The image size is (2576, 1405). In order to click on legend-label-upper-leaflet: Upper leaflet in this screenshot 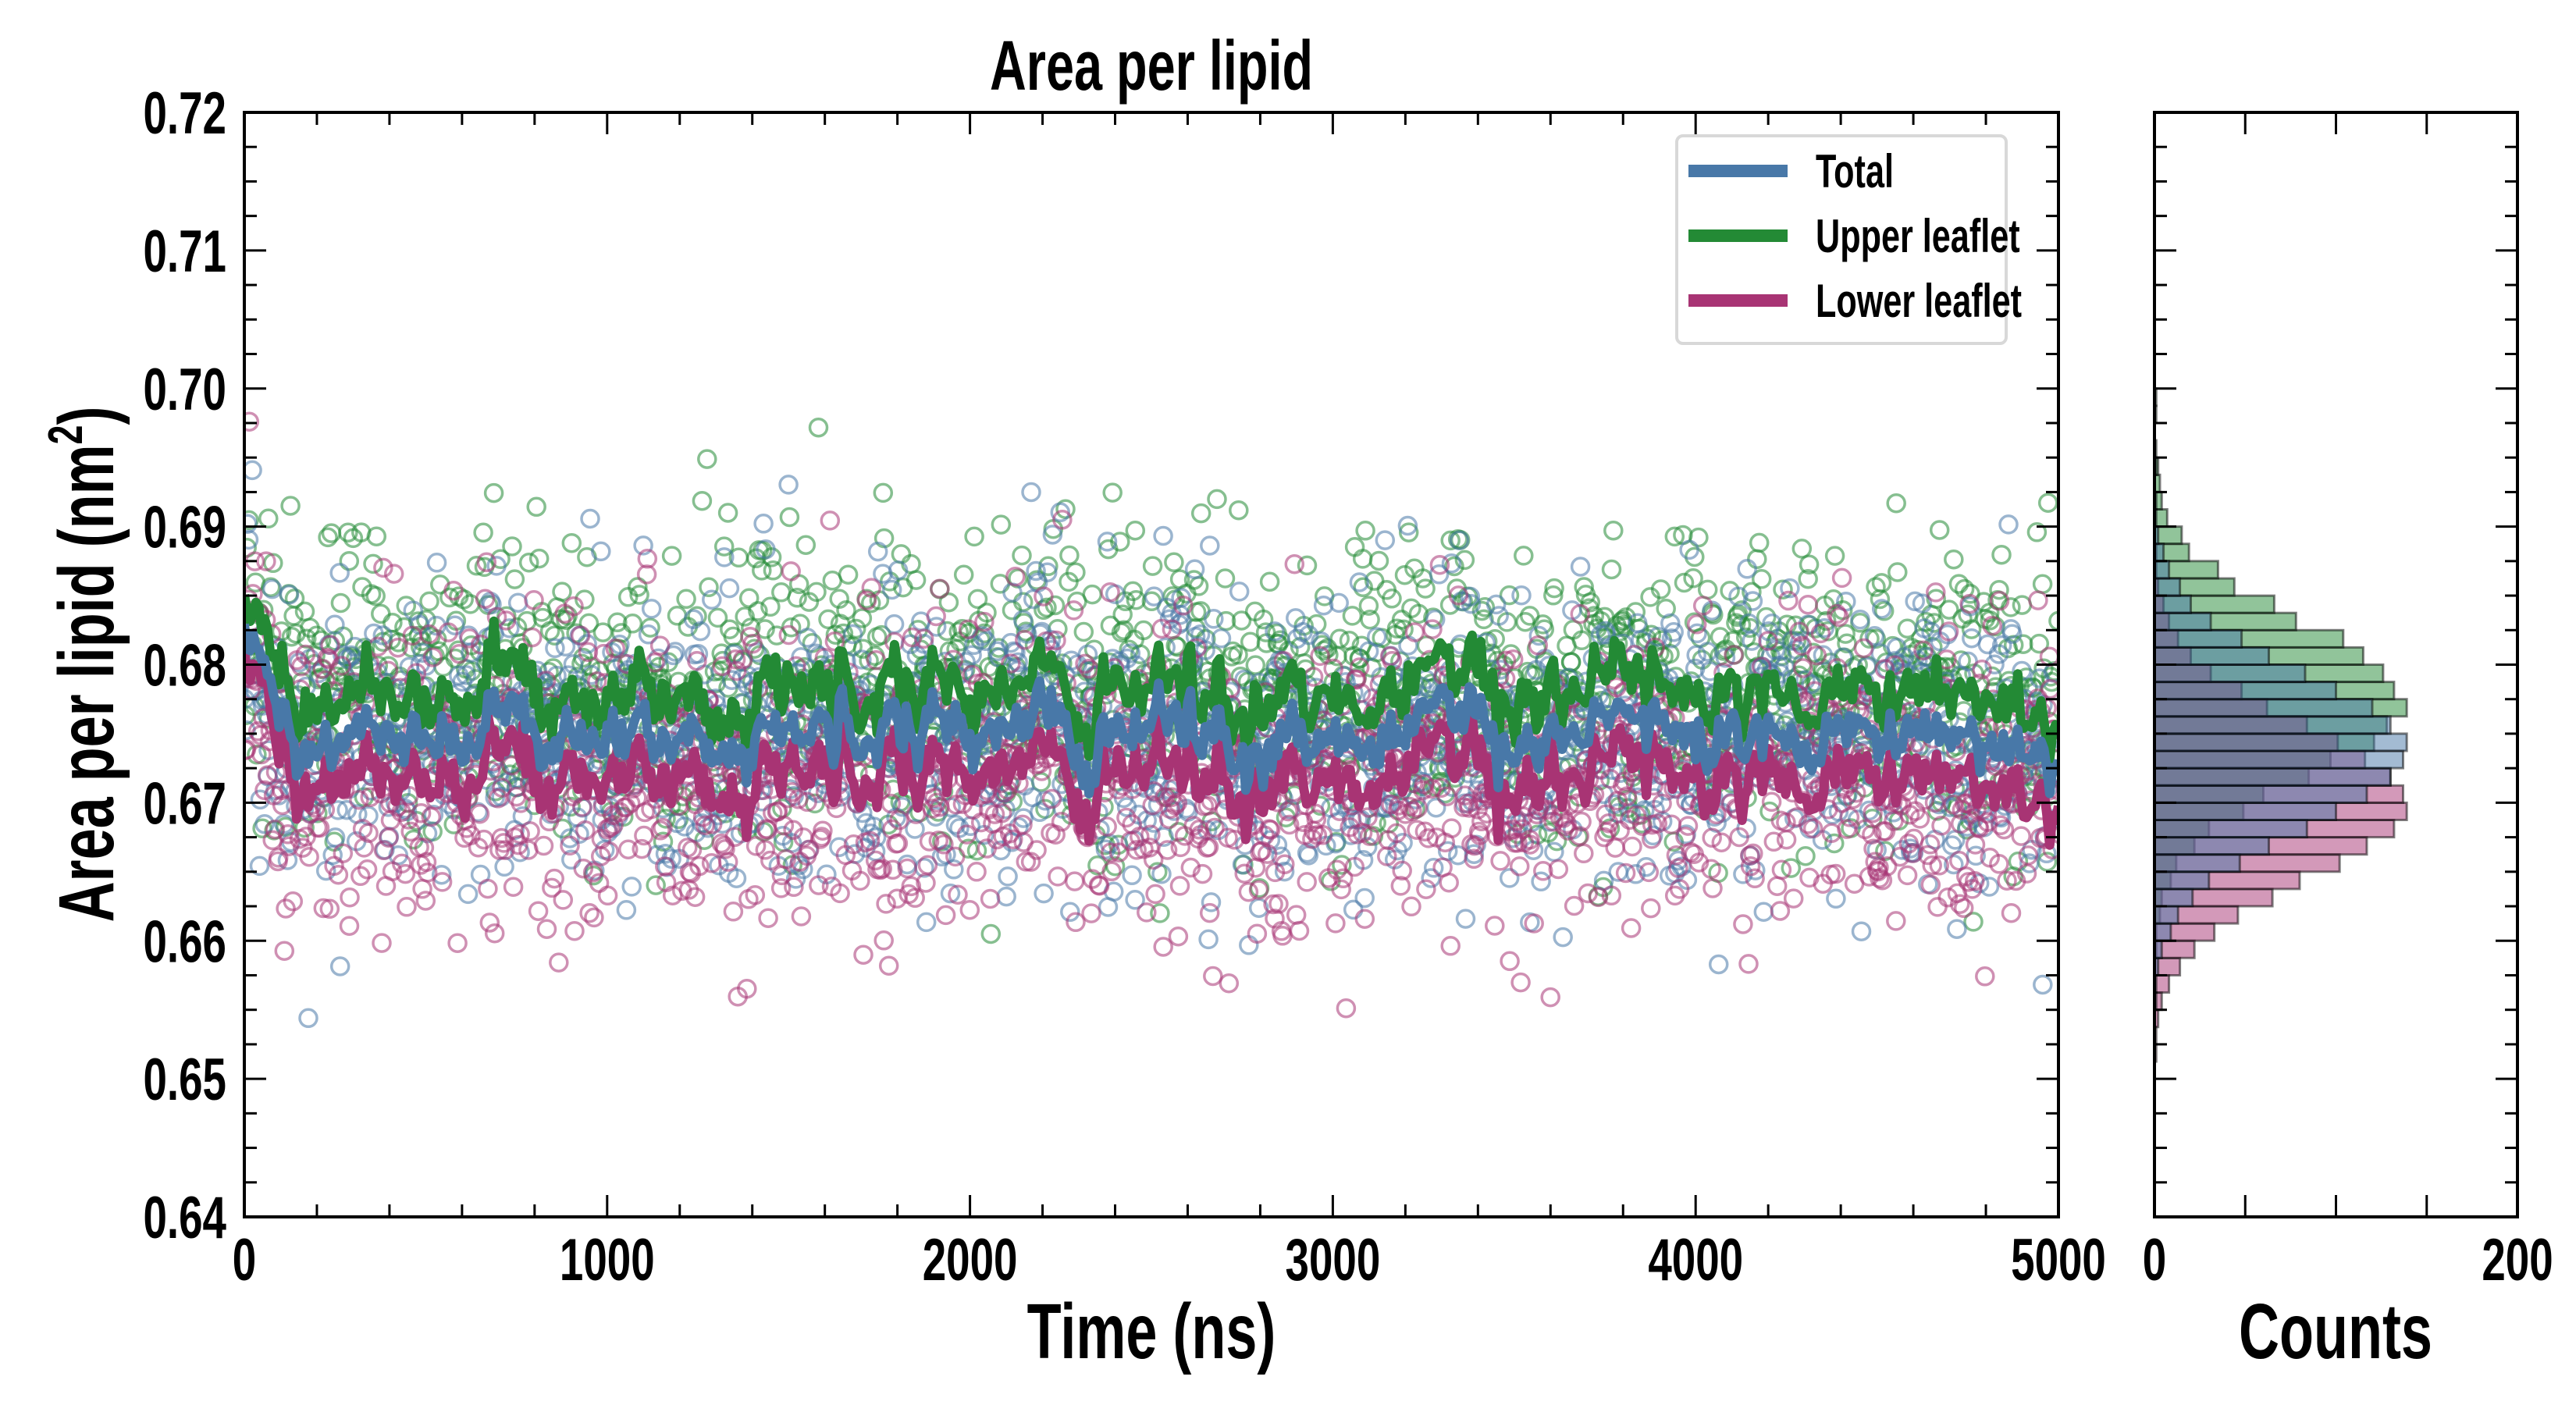, I will do `click(1918, 237)`.